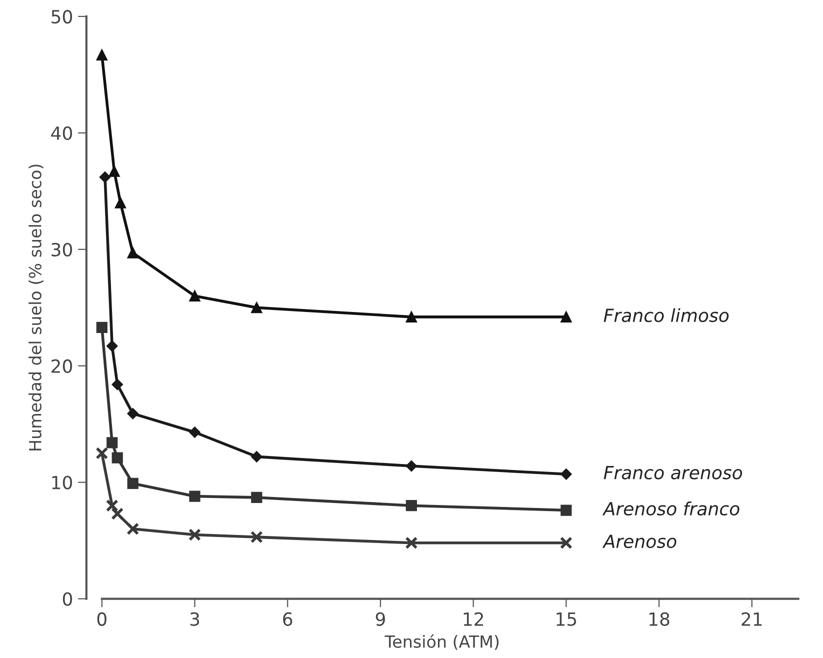 The height and width of the screenshot is (658, 823). Describe the element at coordinates (62, 483) in the screenshot. I see `y-tick-label: 10` at that location.